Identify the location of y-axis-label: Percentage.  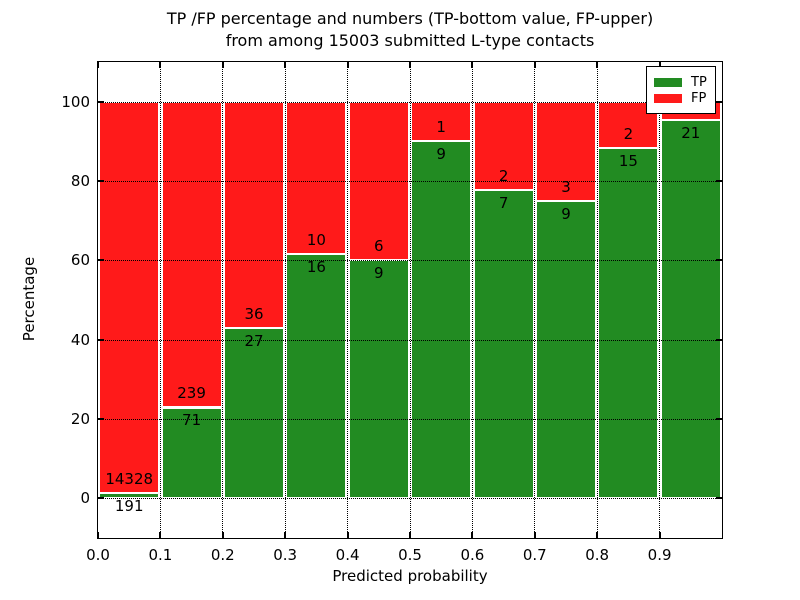
(29, 299).